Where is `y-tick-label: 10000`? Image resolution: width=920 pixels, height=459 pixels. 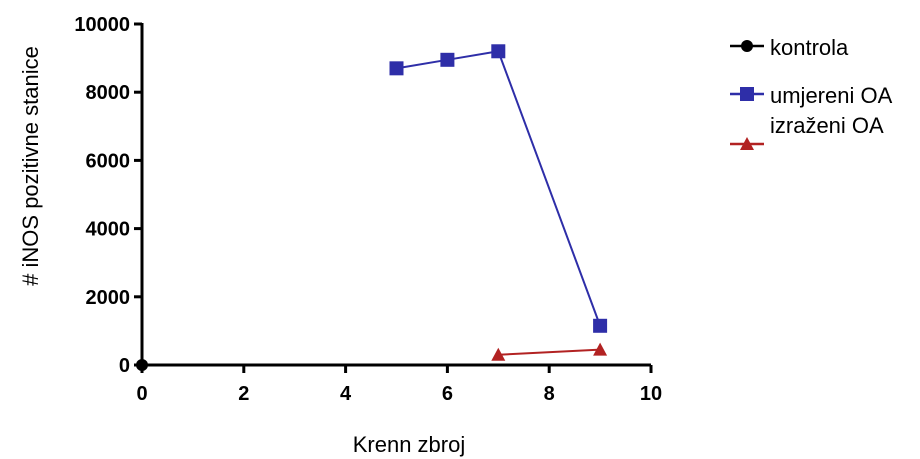 y-tick-label: 10000 is located at coordinates (102, 25).